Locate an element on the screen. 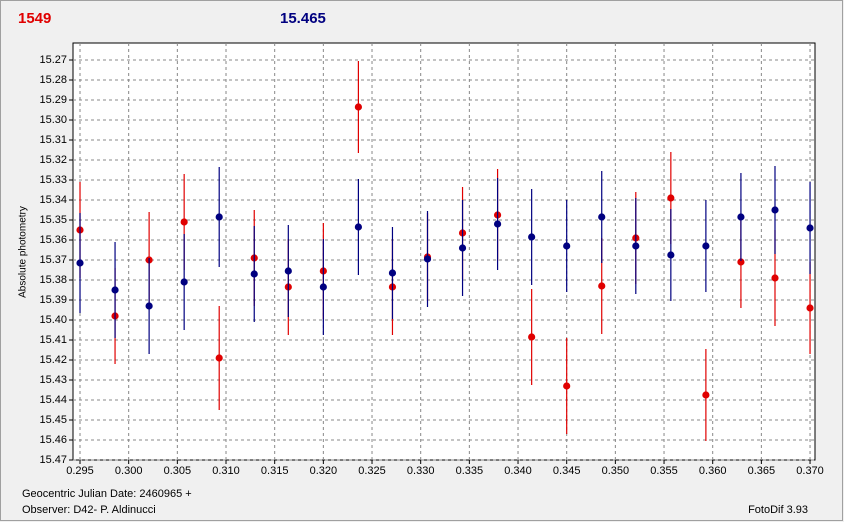 The image size is (844, 522). y-axis-label: Absolute photometry is located at coordinates (23, 252).